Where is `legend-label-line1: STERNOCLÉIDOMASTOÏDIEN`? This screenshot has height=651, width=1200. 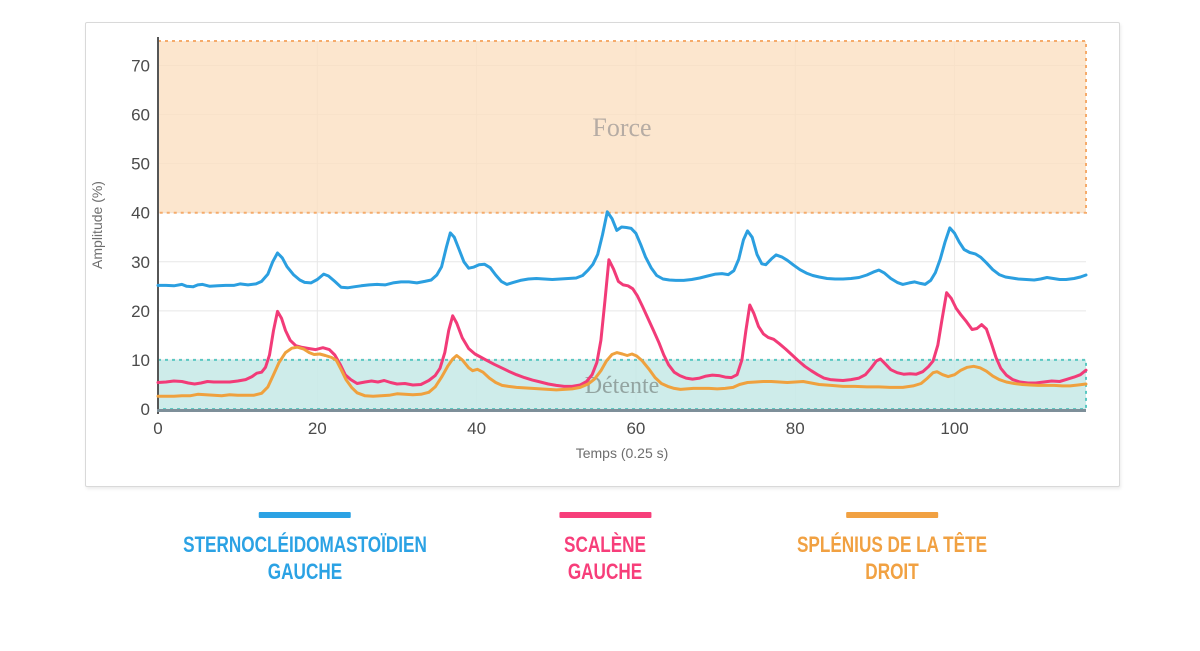
legend-label-line1: STERNOCLÉIDOMASTOÏDIEN is located at coordinates (305, 544).